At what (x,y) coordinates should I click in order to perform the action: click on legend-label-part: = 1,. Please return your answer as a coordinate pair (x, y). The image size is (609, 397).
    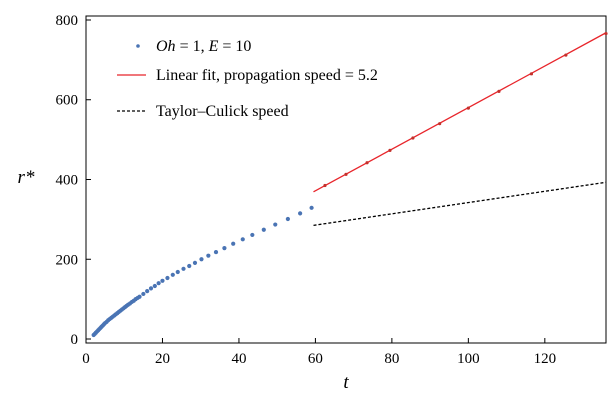
    Looking at the image, I should click on (192, 46).